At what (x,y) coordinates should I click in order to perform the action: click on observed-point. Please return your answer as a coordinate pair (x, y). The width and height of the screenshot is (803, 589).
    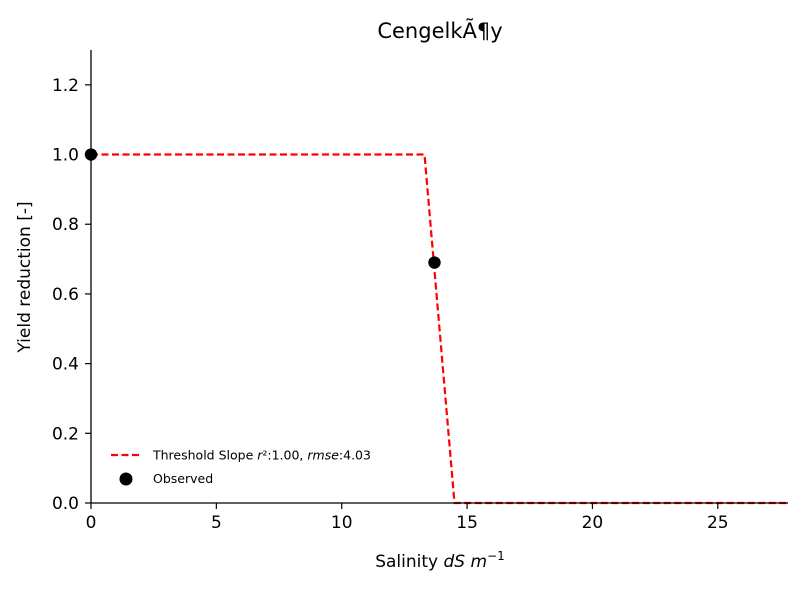
    Looking at the image, I should click on (434, 262).